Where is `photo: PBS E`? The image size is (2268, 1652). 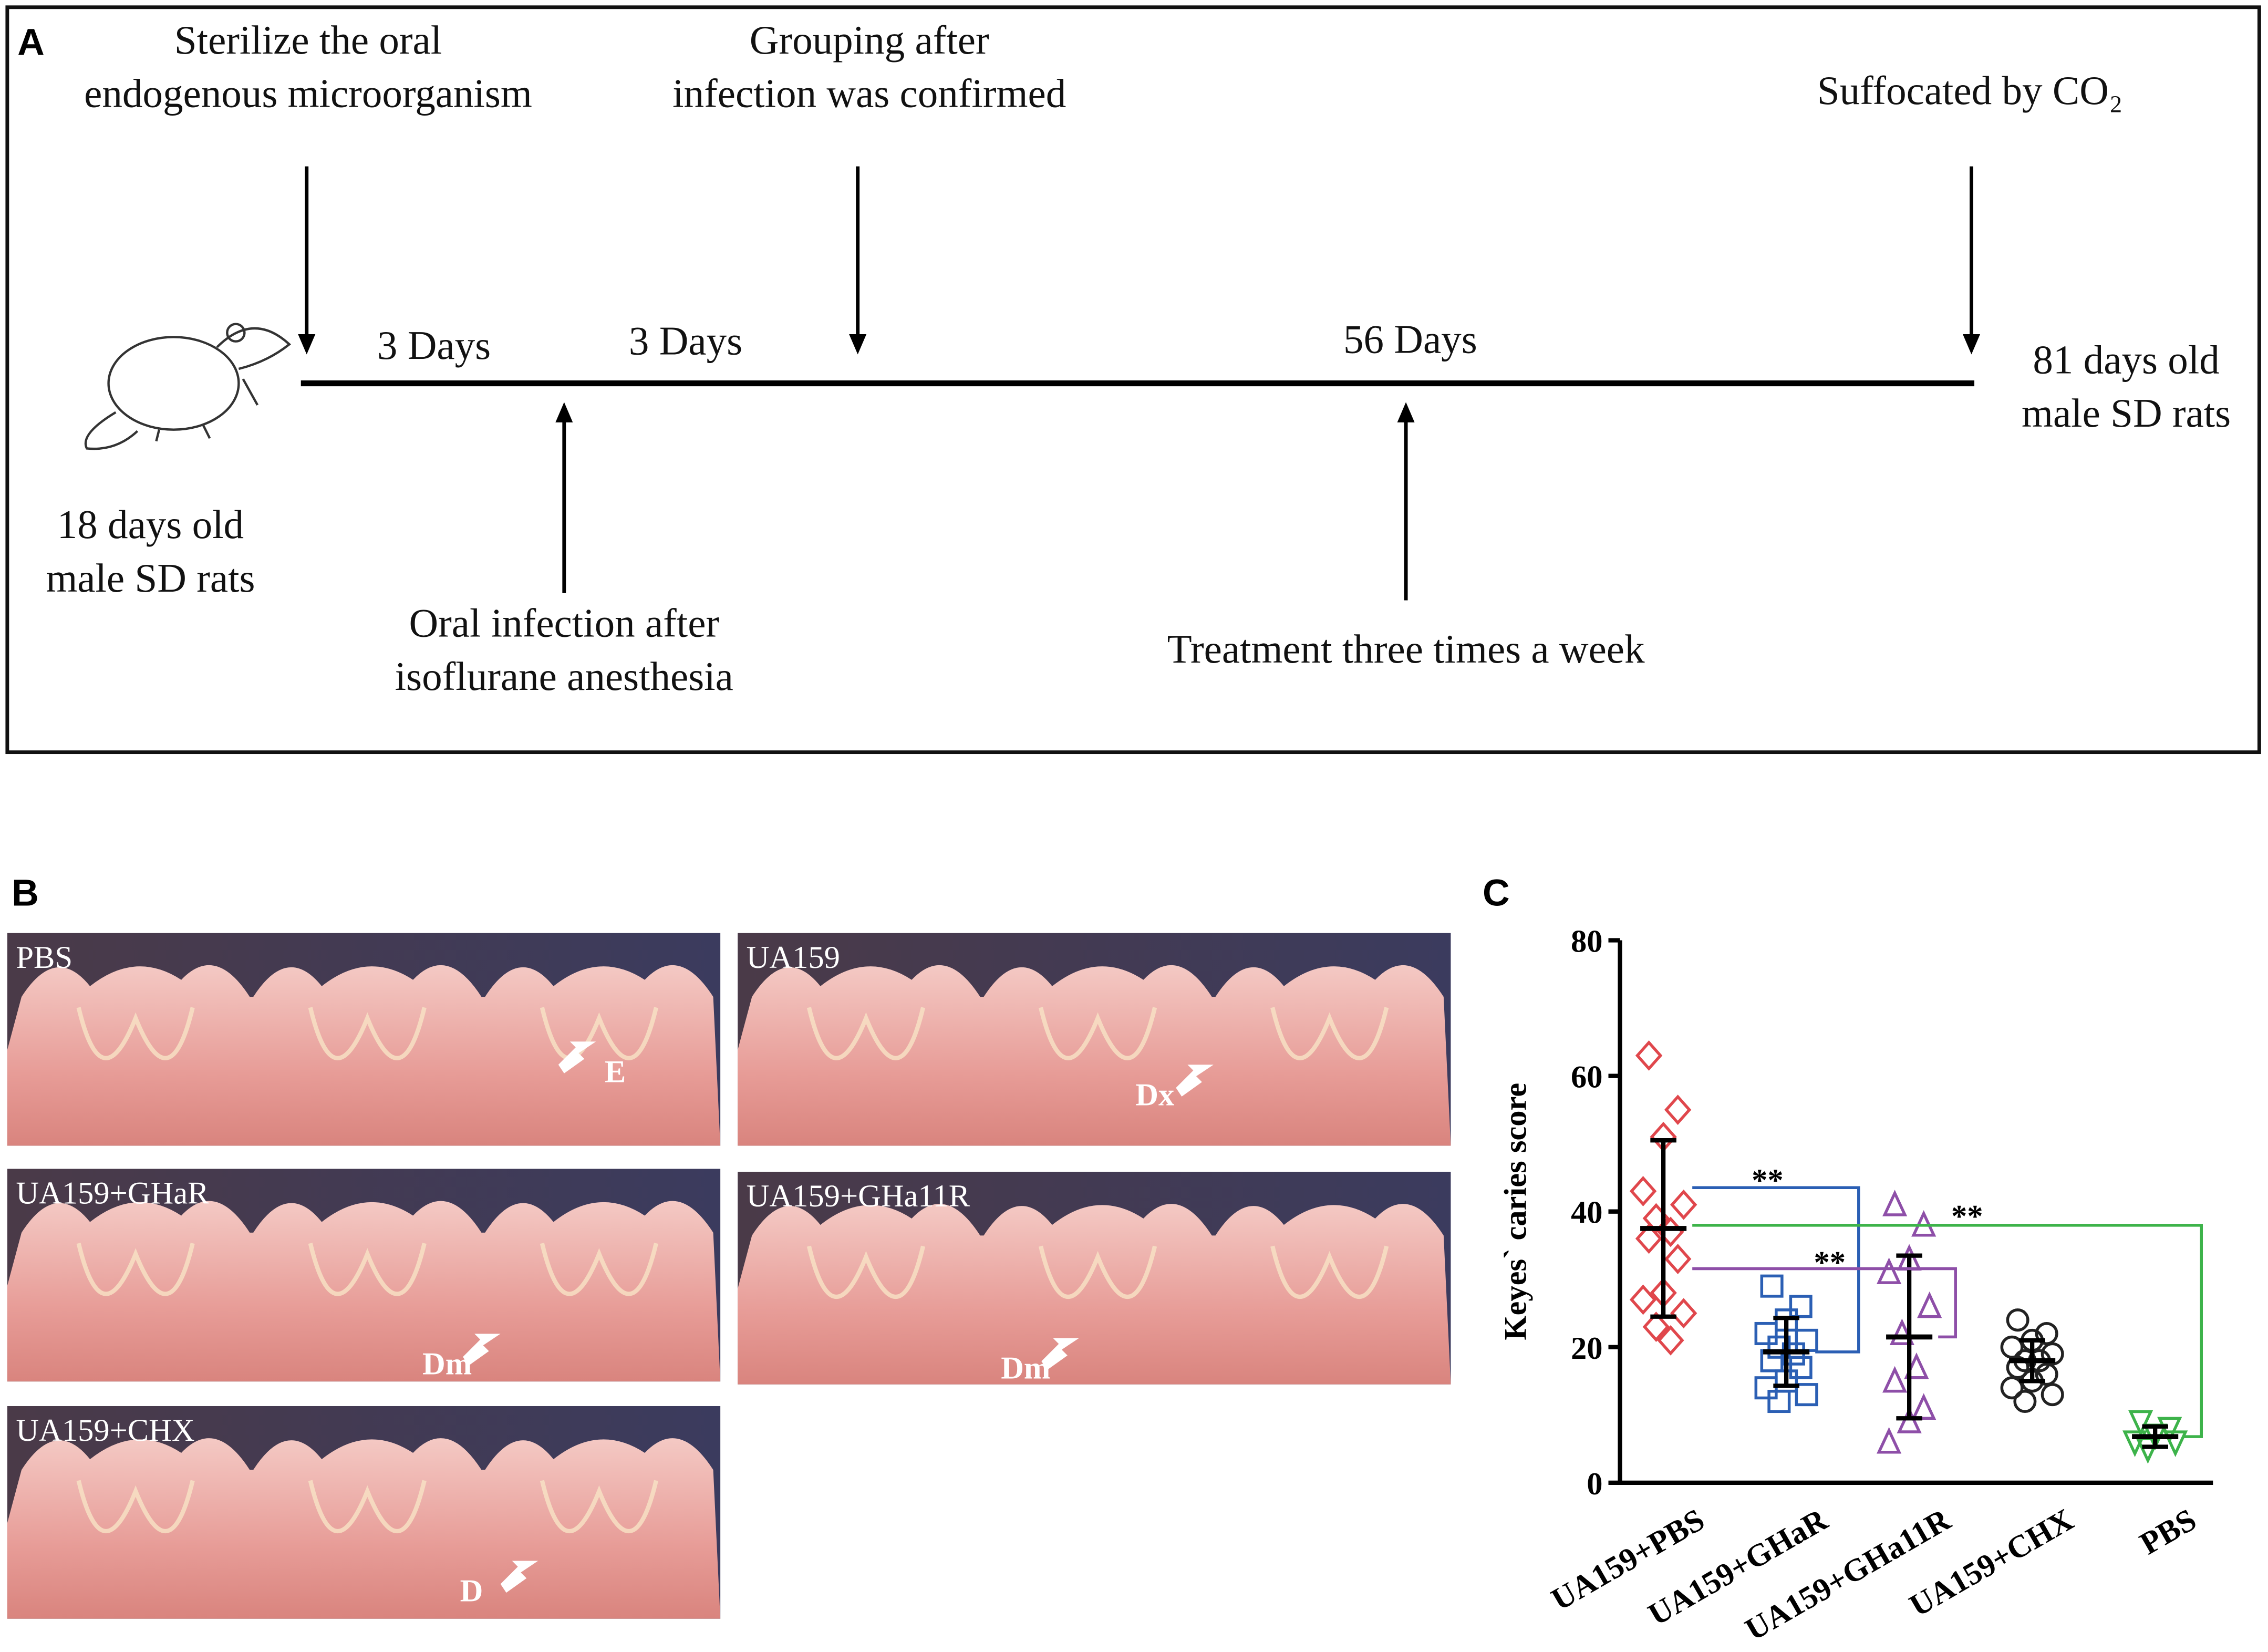
photo: PBS E is located at coordinates (364, 1039).